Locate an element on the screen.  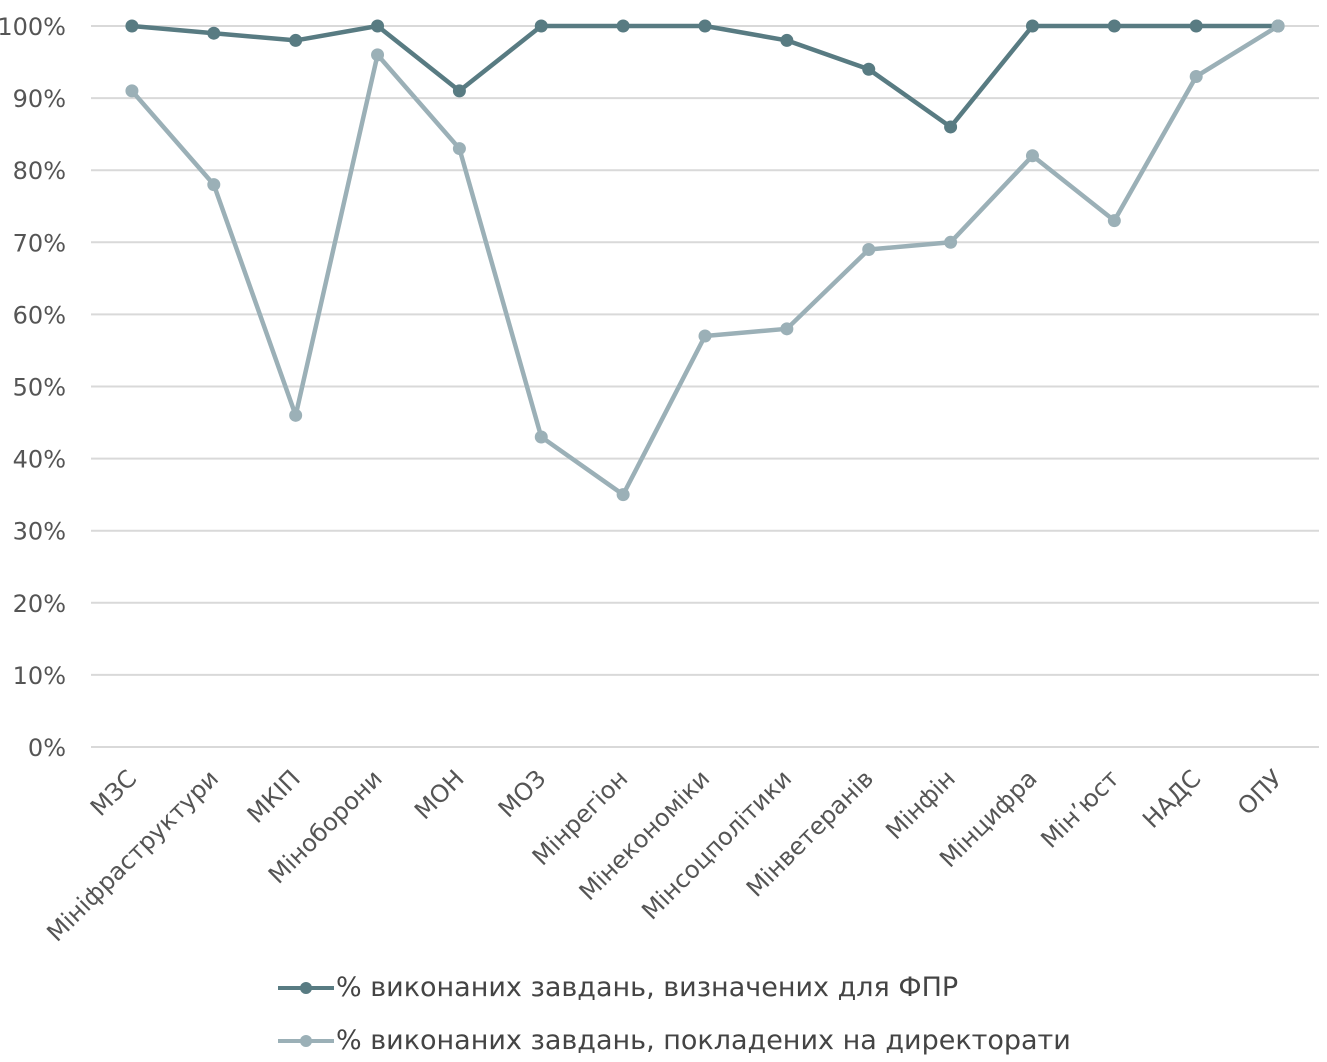
x-tick-label: Мінсоцполітики is located at coordinates (716, 844).